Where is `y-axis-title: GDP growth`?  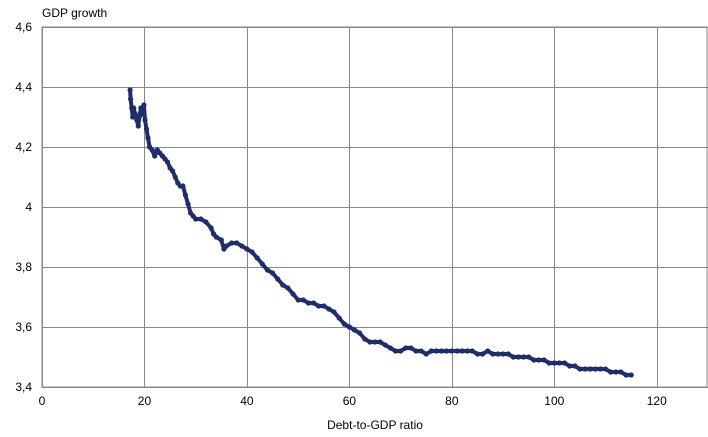 y-axis-title: GDP growth is located at coordinates (74, 13).